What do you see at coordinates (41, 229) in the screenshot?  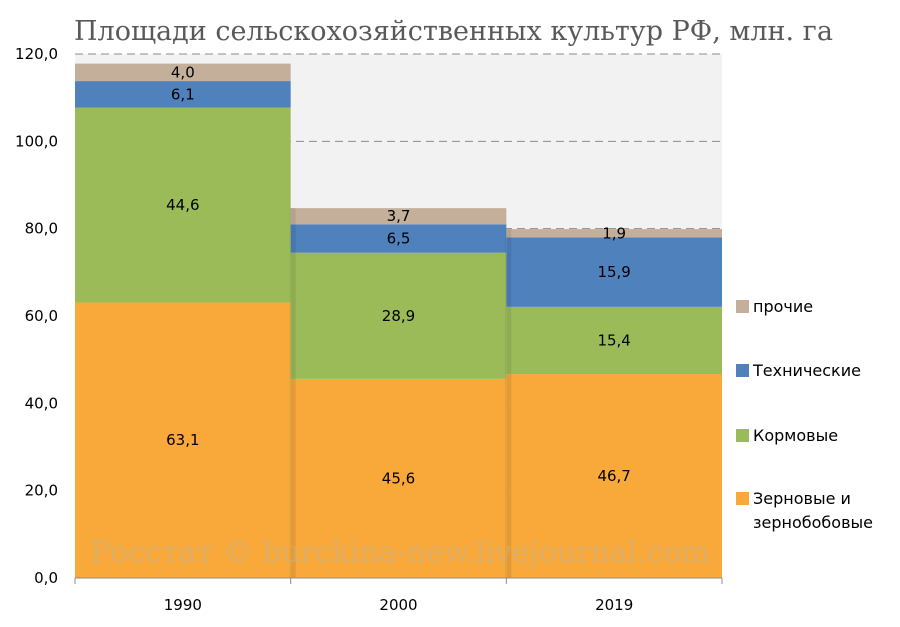 I see `y-tick-label: 80,0` at bounding box center [41, 229].